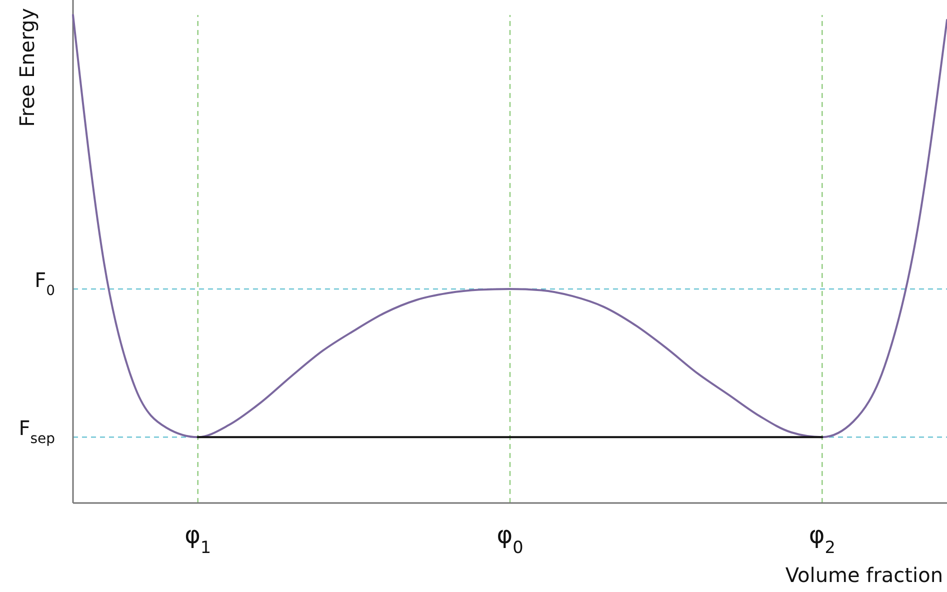 The height and width of the screenshot is (592, 947). I want to click on x-tick-label: φ$_{0}$, so click(510, 539).